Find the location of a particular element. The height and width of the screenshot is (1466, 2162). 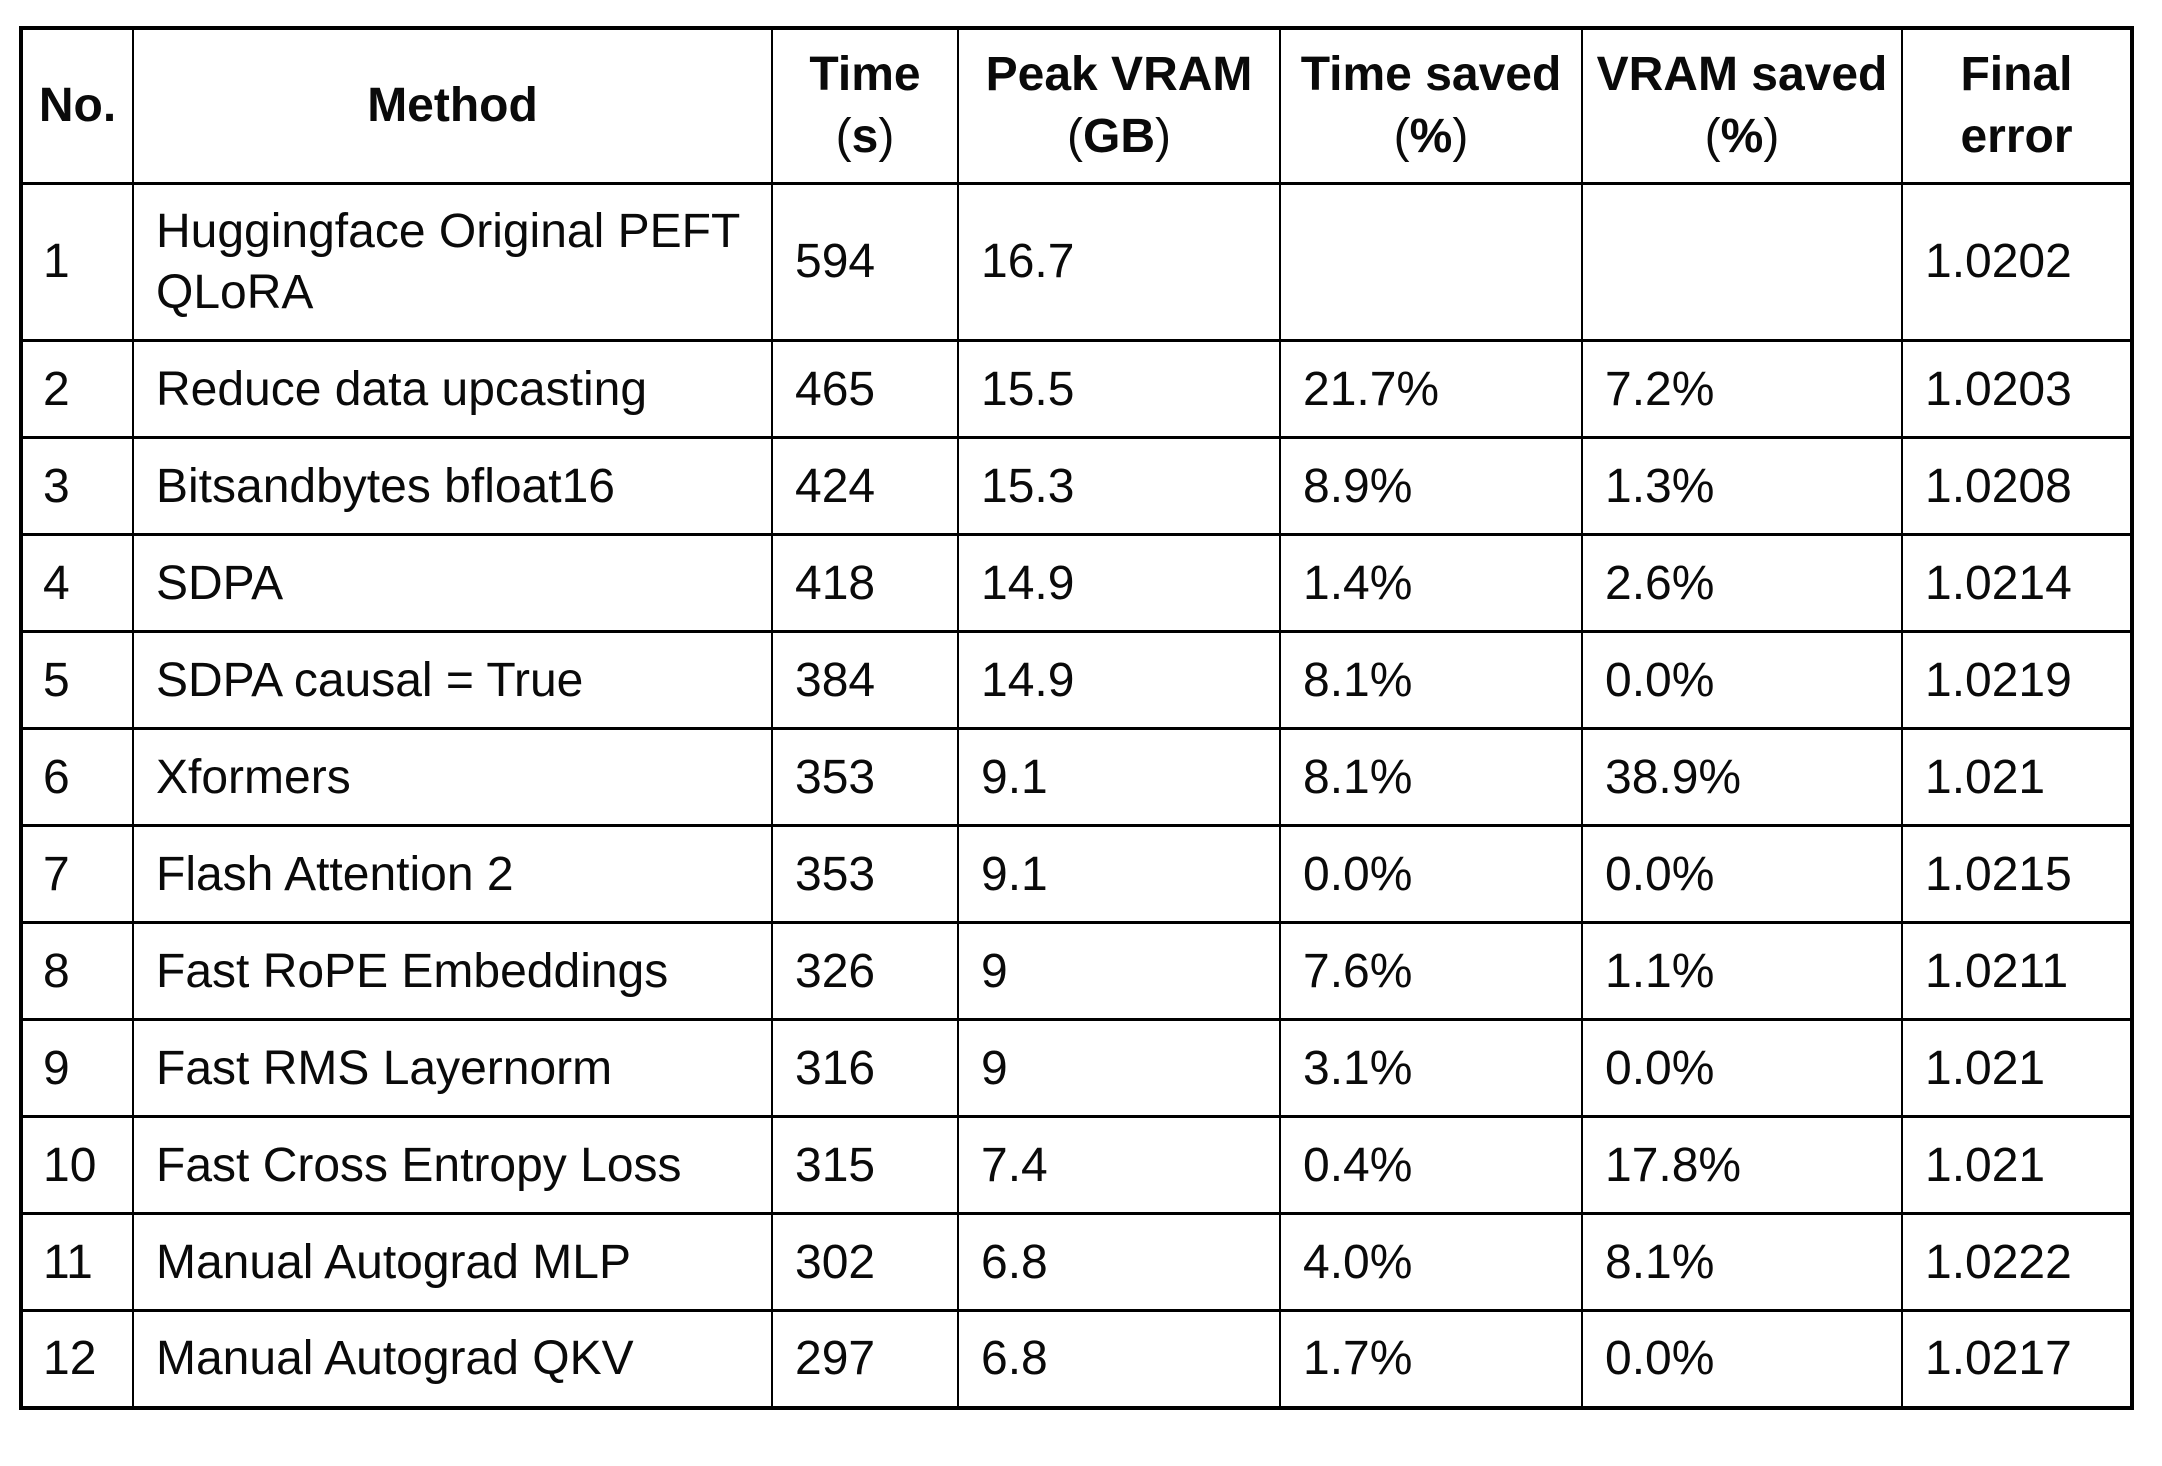

cell-peak_vram: 14.9 is located at coordinates (1119, 583).